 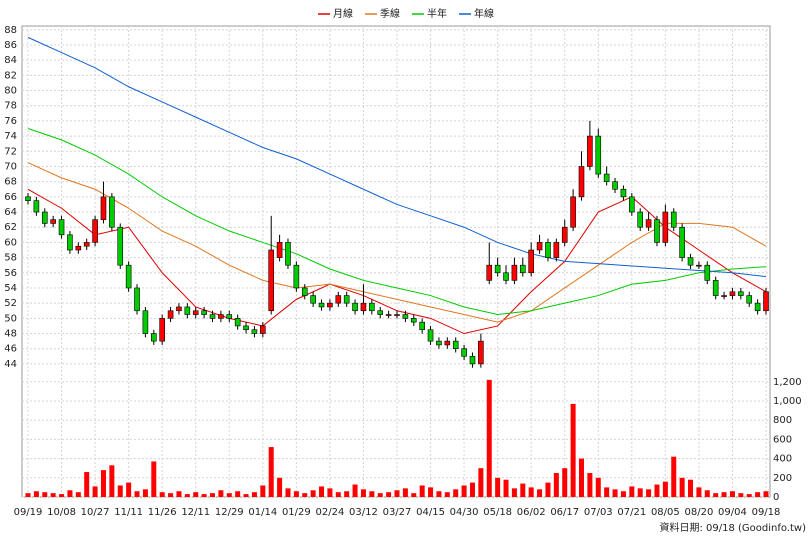 What do you see at coordinates (10, 258) in the screenshot?
I see `y-tick-label: 58` at bounding box center [10, 258].